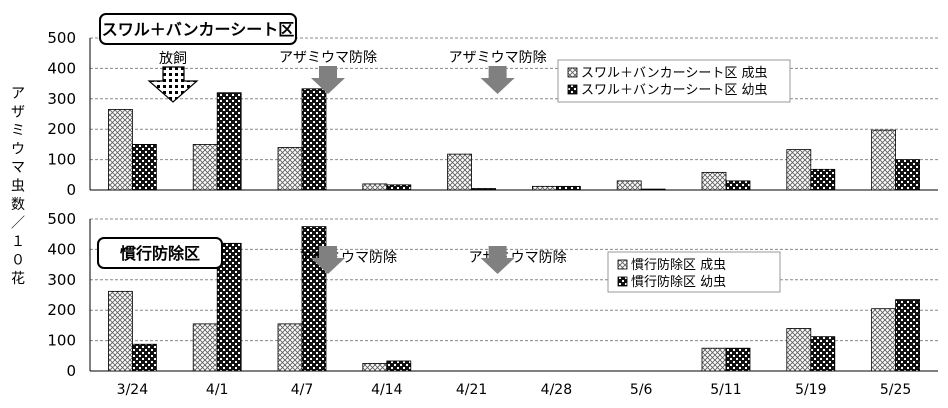 This screenshot has height=408, width=948. What do you see at coordinates (18, 242) in the screenshot?
I see `y-axis-label-char: １` at bounding box center [18, 242].